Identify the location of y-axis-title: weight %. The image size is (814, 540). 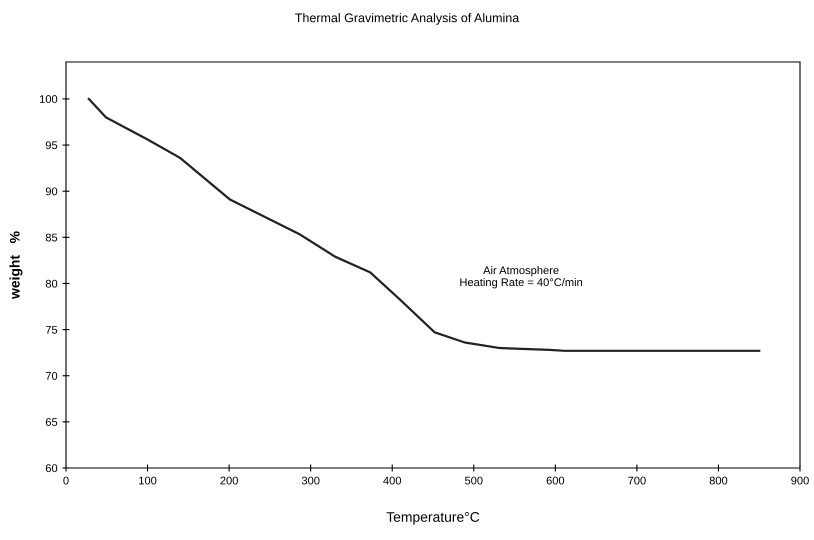
(15, 265).